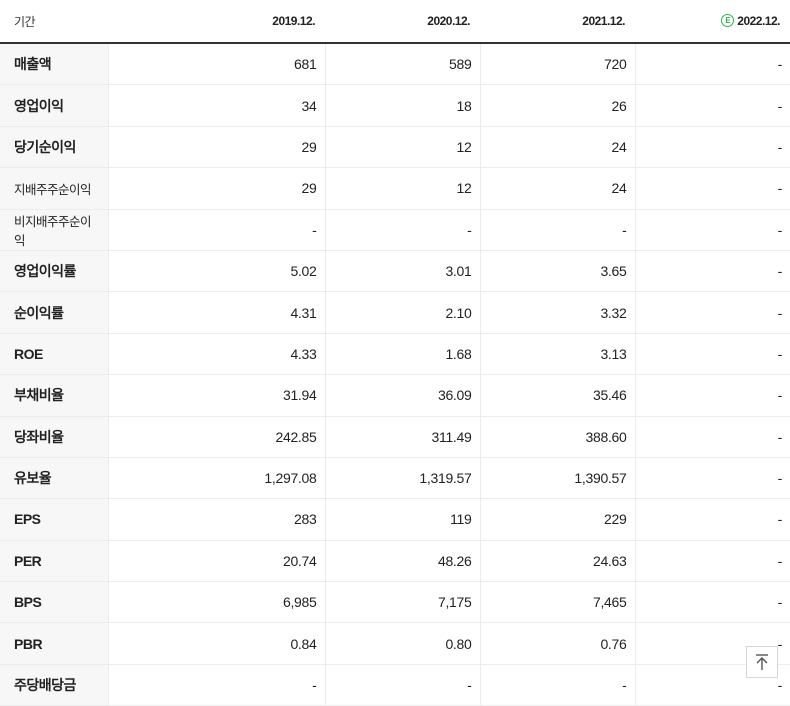 The height and width of the screenshot is (706, 790). Describe the element at coordinates (216, 22) in the screenshot. I see `period-header-2019: 2019.12.` at that location.